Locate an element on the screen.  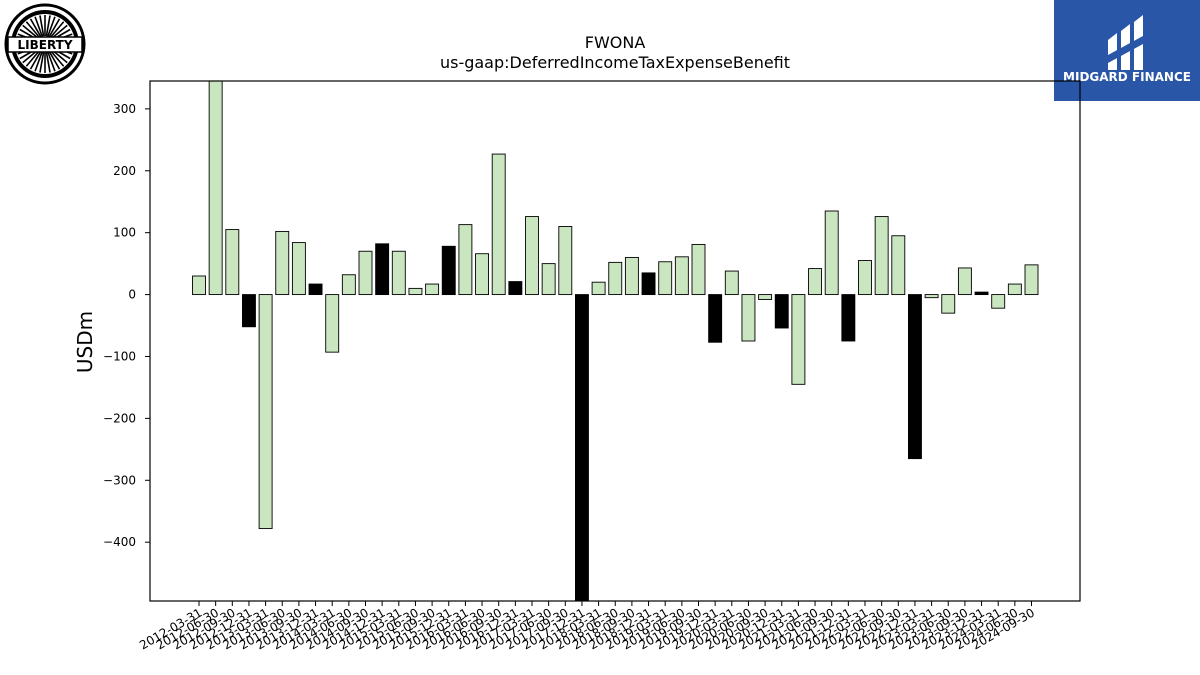
chart-subtitle: us-gaap:DeferredIncomeTaxExpenseBenefit is located at coordinates (615, 62).